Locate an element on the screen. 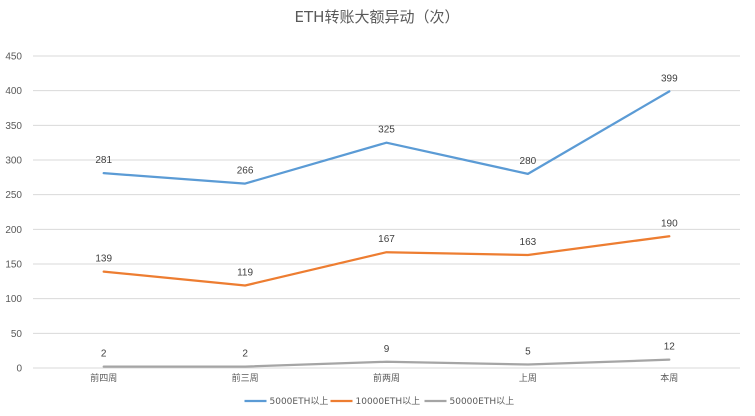  legend: 5000ETH以上 10000ETH以上 50000ETH以上 is located at coordinates (379, 401).